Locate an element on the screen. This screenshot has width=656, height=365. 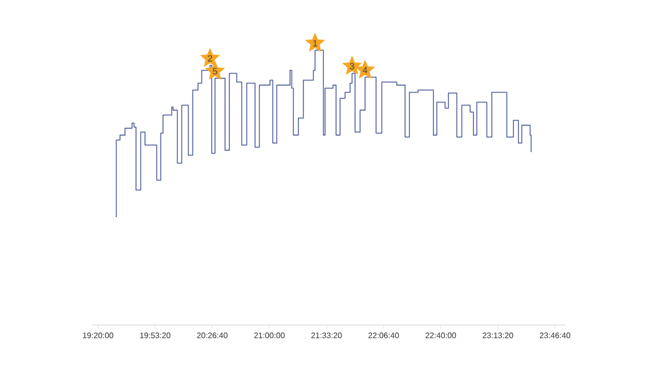
x-tick-label: 19:20:00 is located at coordinates (98, 335).